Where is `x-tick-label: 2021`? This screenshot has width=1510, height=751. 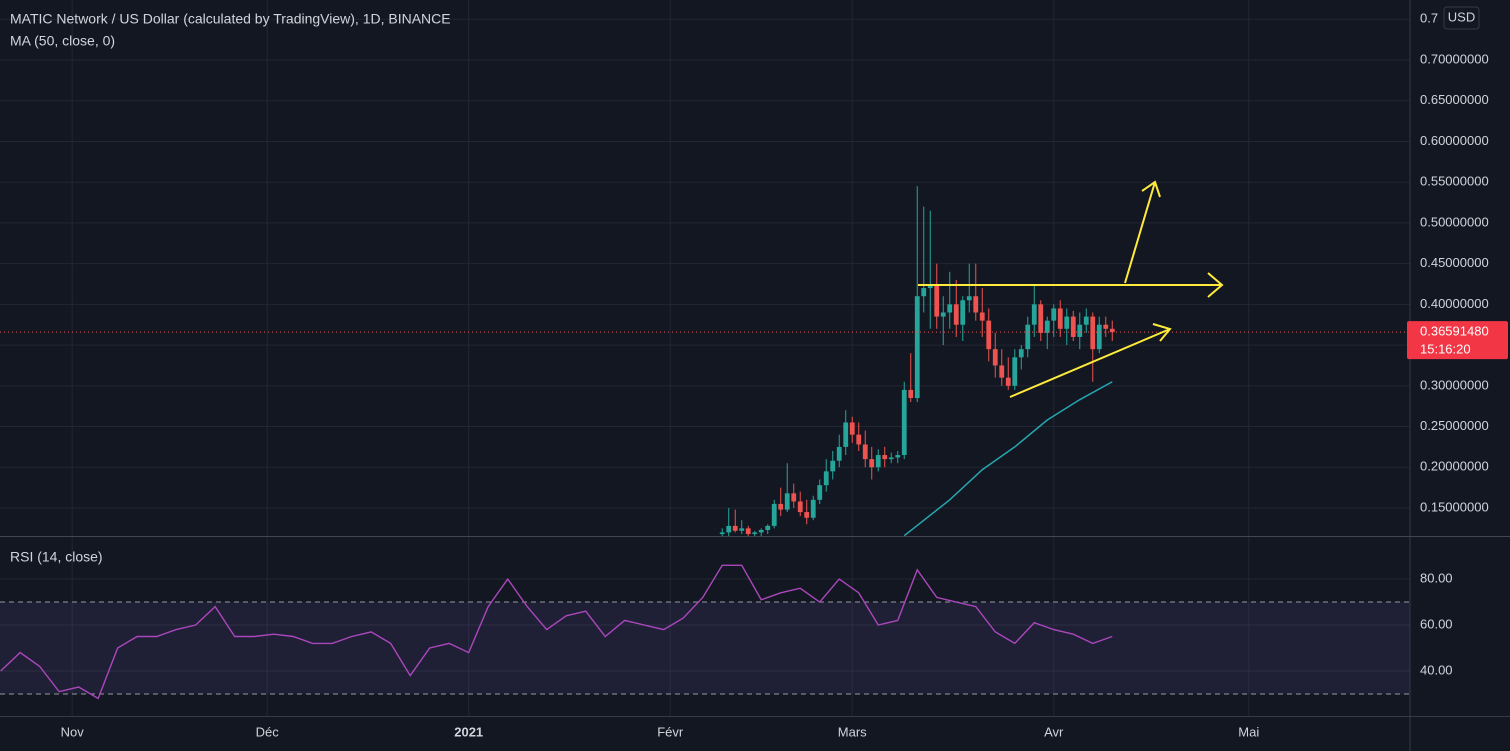 x-tick-label: 2021 is located at coordinates (468, 731).